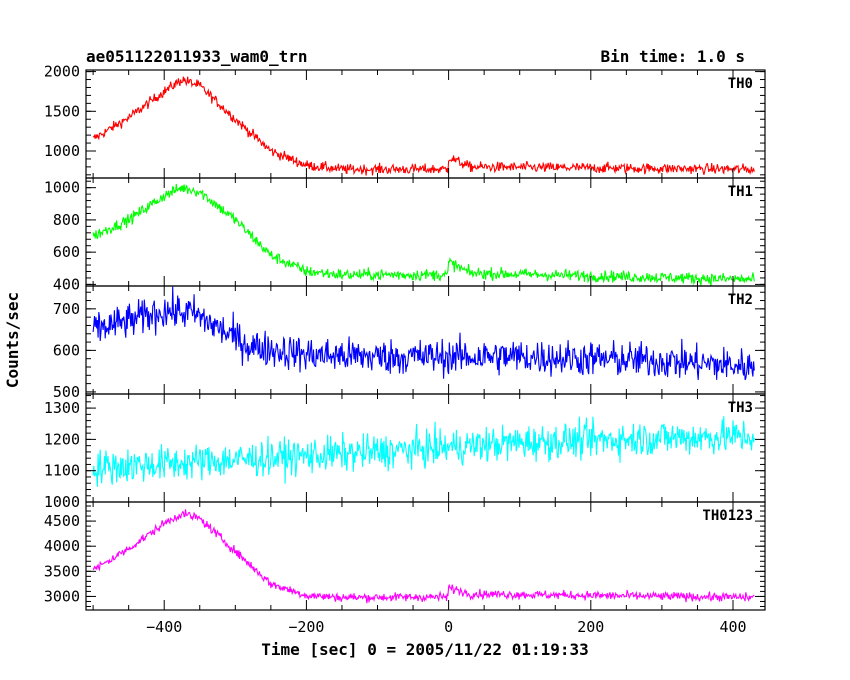  Describe the element at coordinates (62, 596) in the screenshot. I see `y-tick-label: 3000` at that location.